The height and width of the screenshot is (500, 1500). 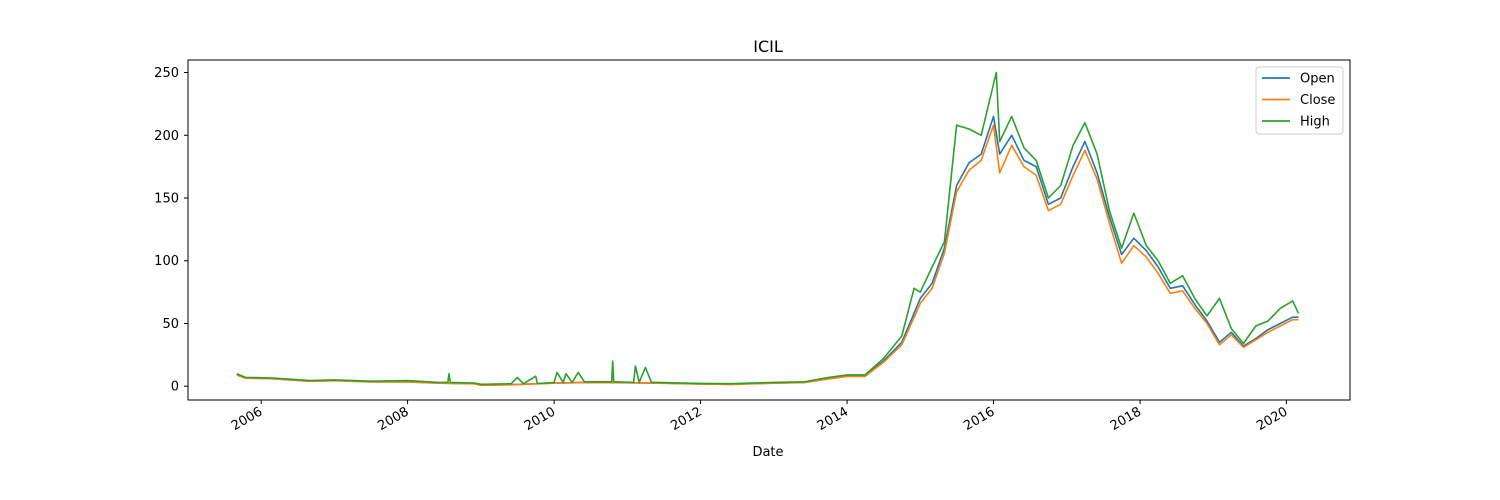 What do you see at coordinates (166, 199) in the screenshot?
I see `y-tick-label: 150` at bounding box center [166, 199].